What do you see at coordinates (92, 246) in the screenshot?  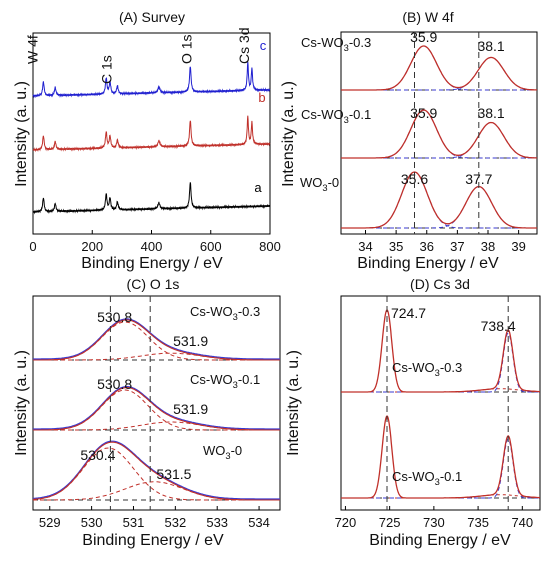 I see `x-tick-label: 200` at bounding box center [92, 246].